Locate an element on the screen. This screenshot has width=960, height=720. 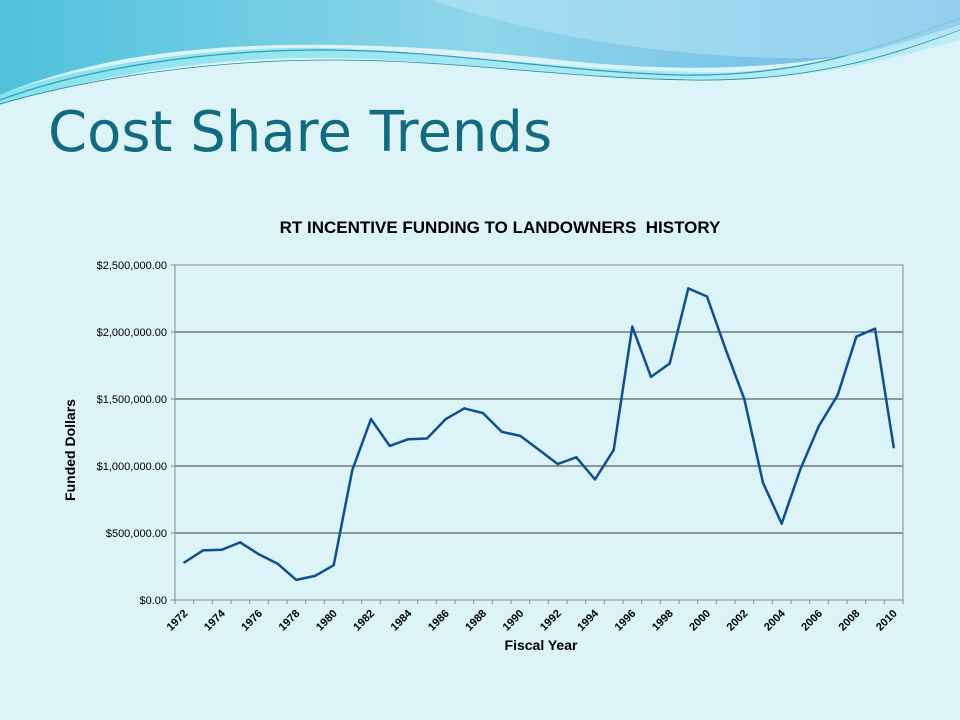
data-point-2005 is located at coordinates (800, 469).